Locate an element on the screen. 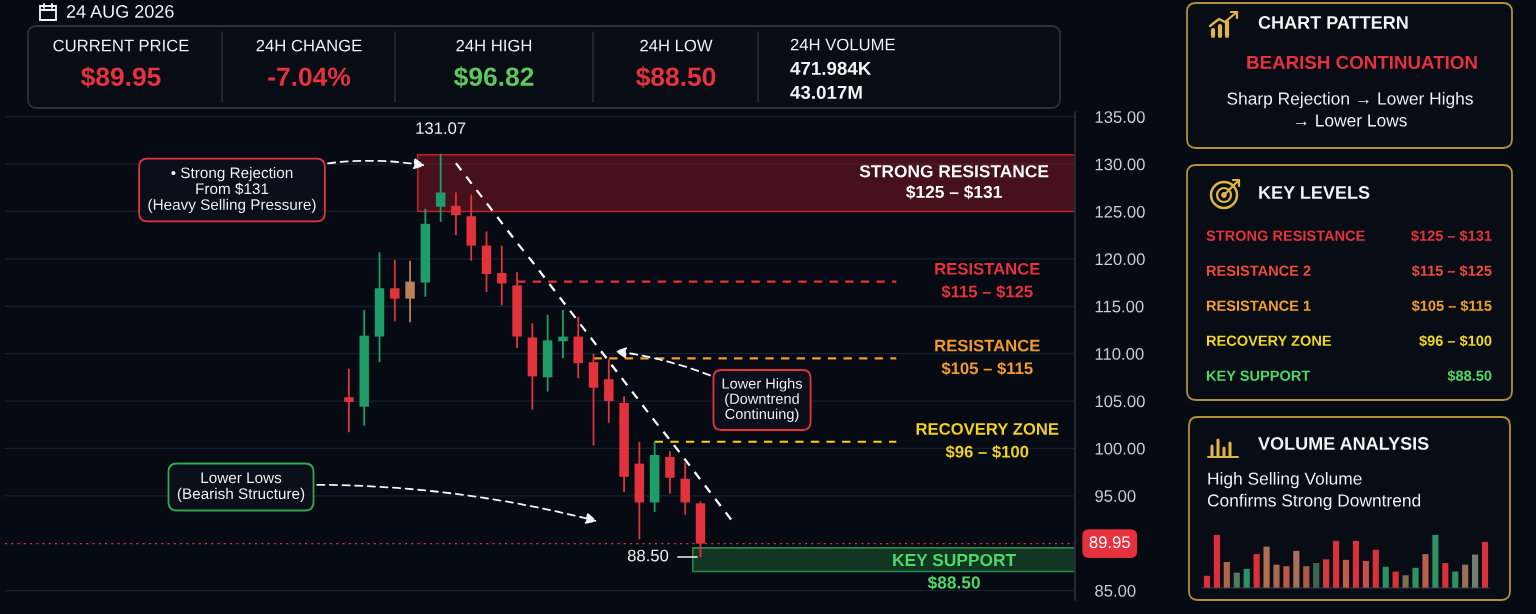 This screenshot has height=614, width=1536. annotation: 131.07 is located at coordinates (441, 128).